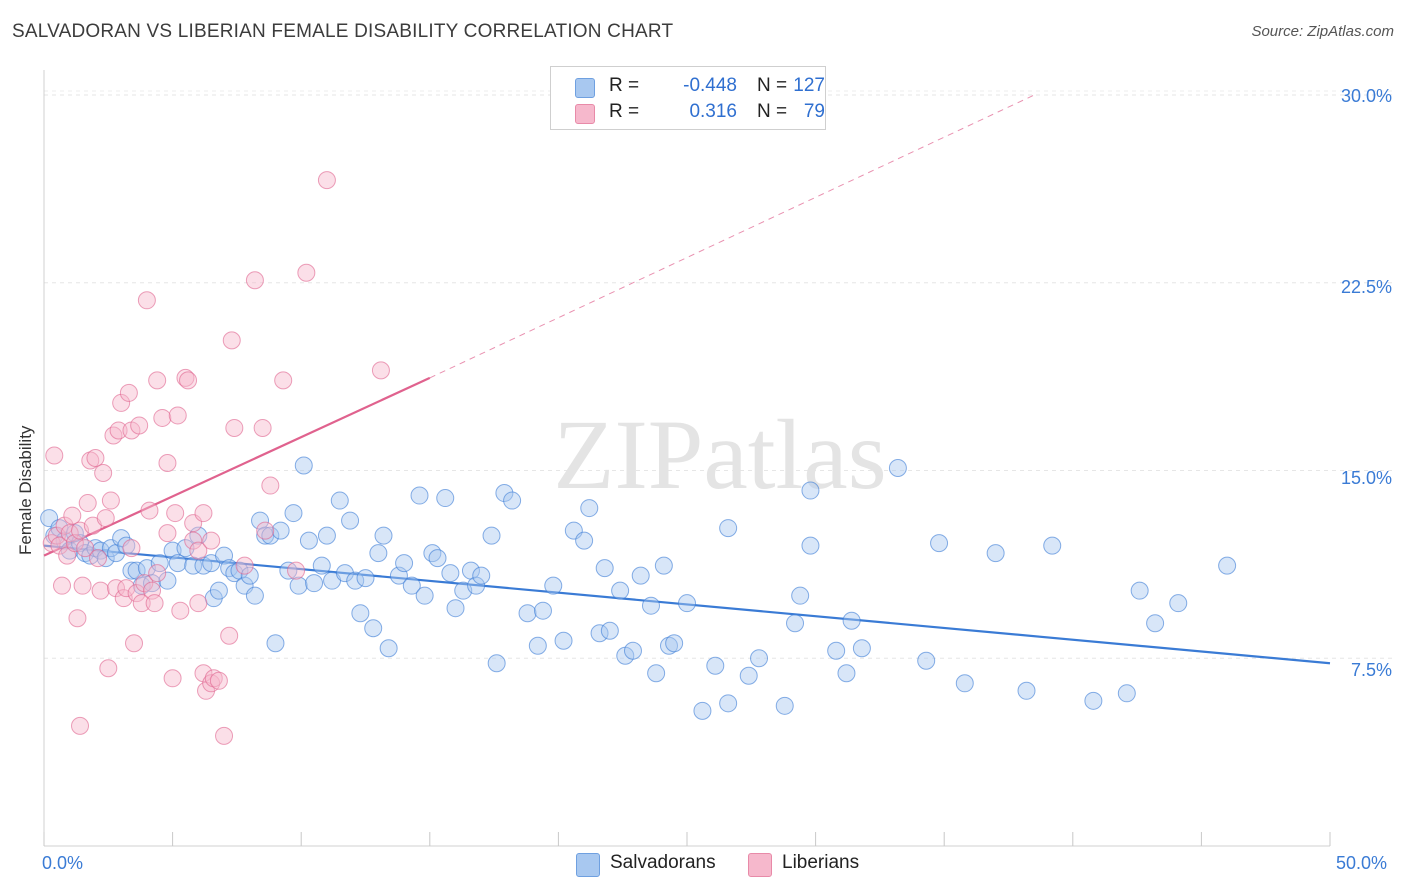  Describe the element at coordinates (1322, 31) in the screenshot. I see `source-note: Source: ZipAtlas.com` at that location.